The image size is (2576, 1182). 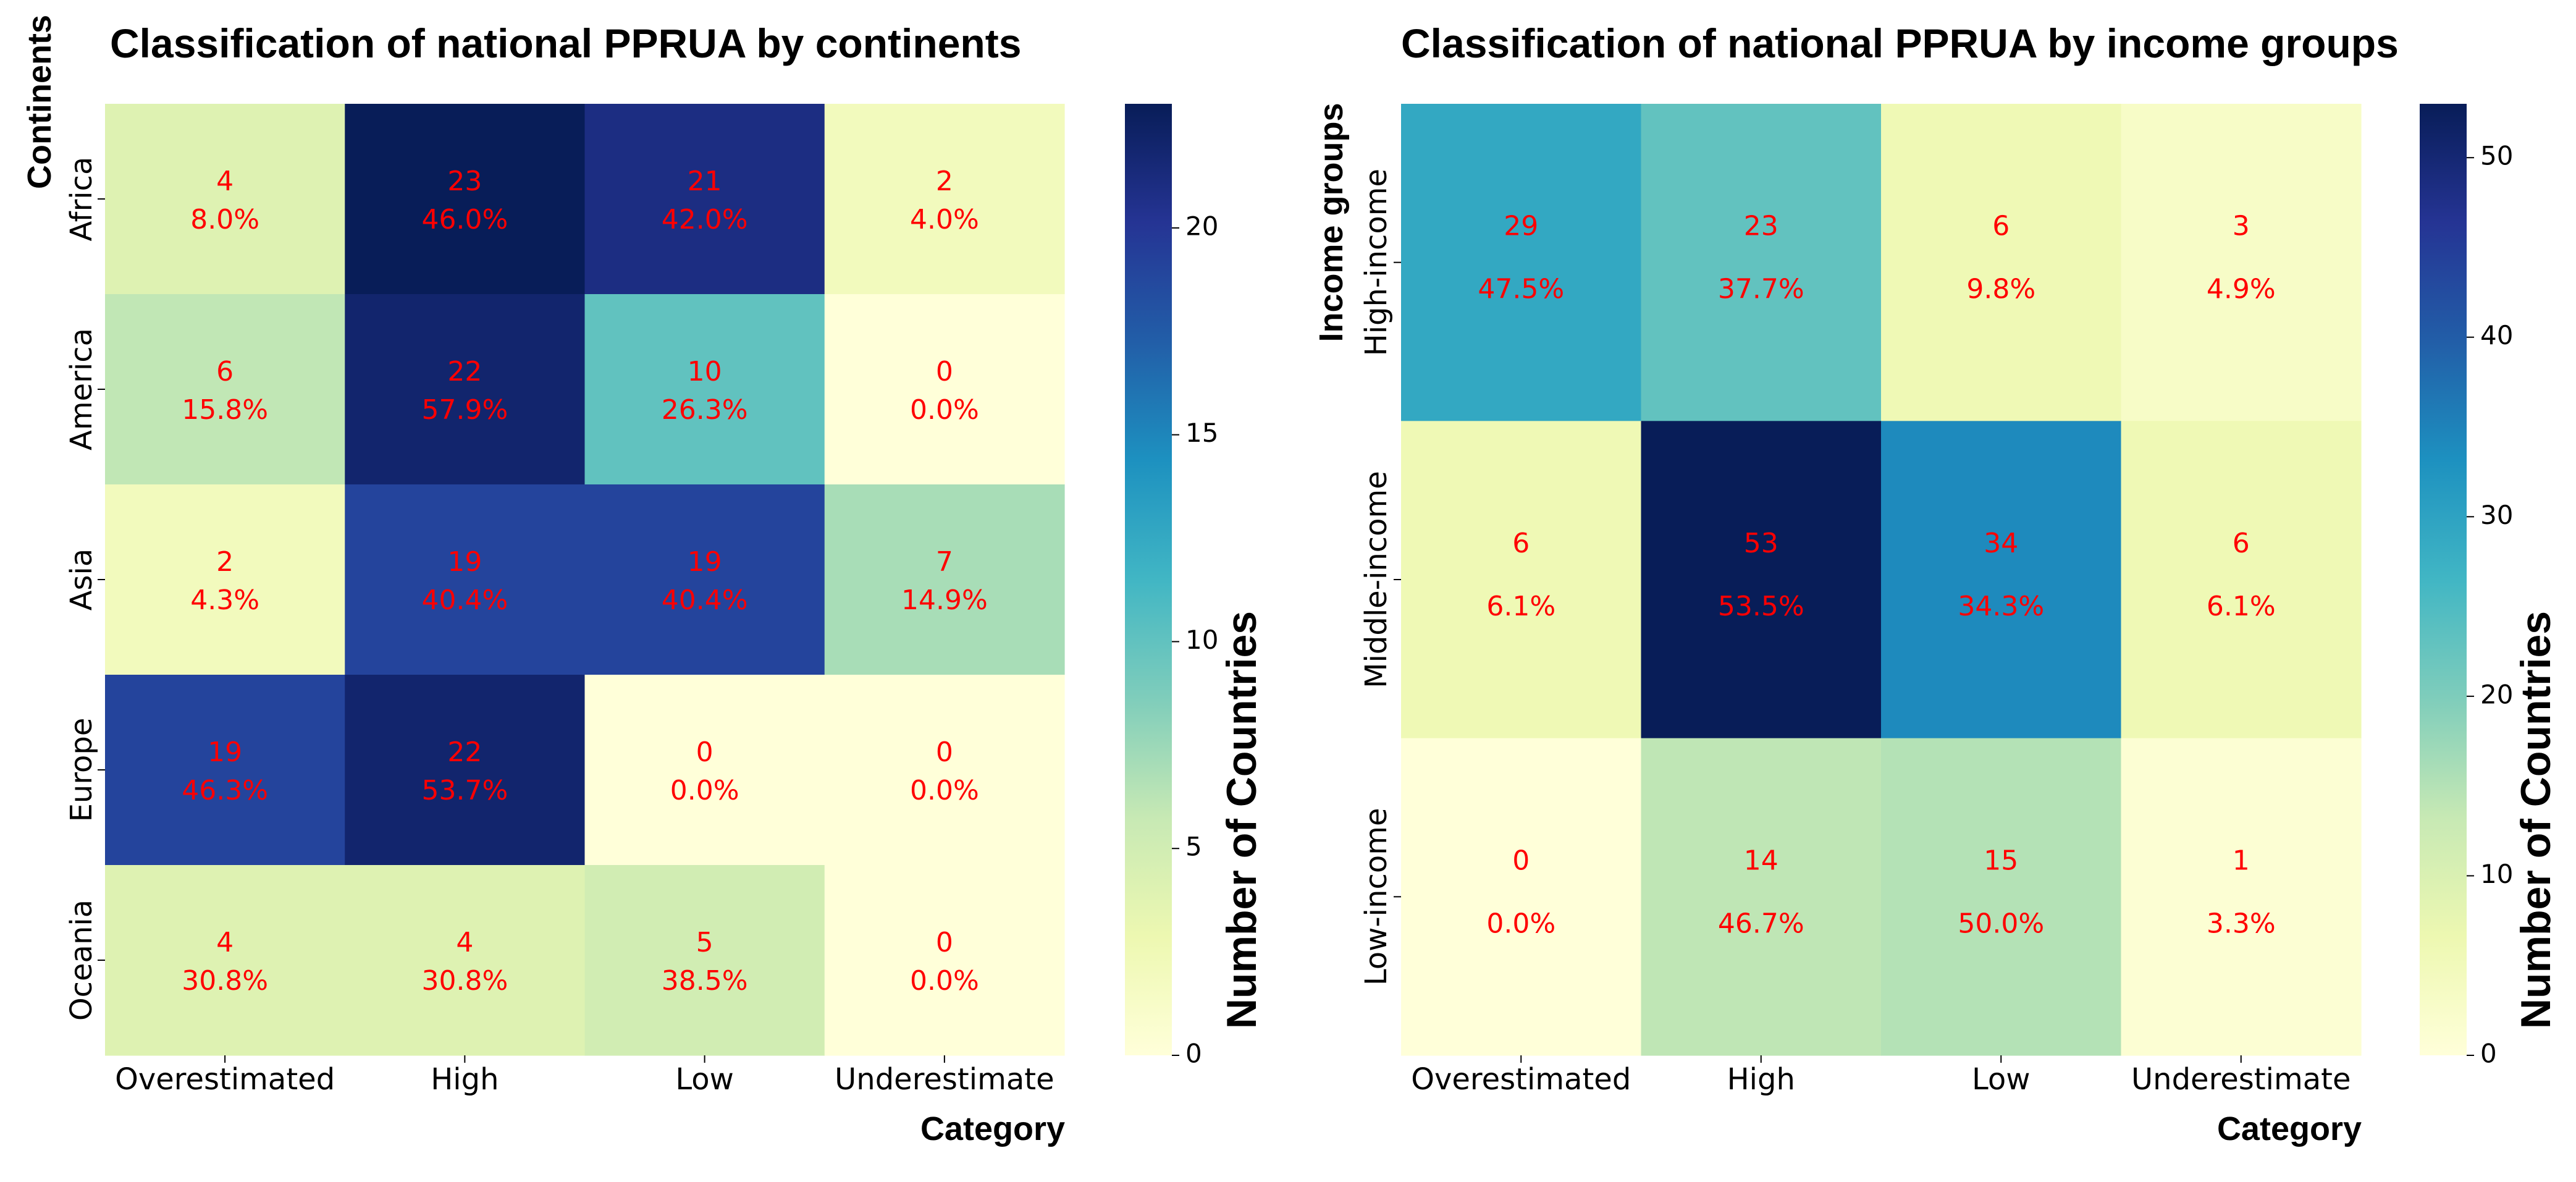 What do you see at coordinates (944, 219) in the screenshot?
I see `cell-percent-label: 4.0%` at bounding box center [944, 219].